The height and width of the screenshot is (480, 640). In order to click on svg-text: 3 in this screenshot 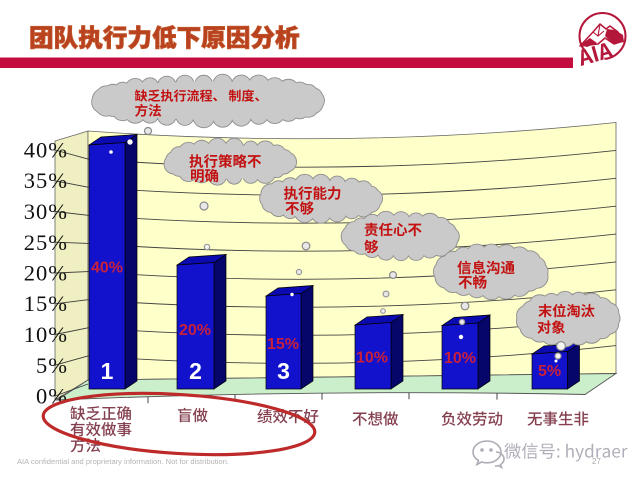, I will do `click(283, 371)`.